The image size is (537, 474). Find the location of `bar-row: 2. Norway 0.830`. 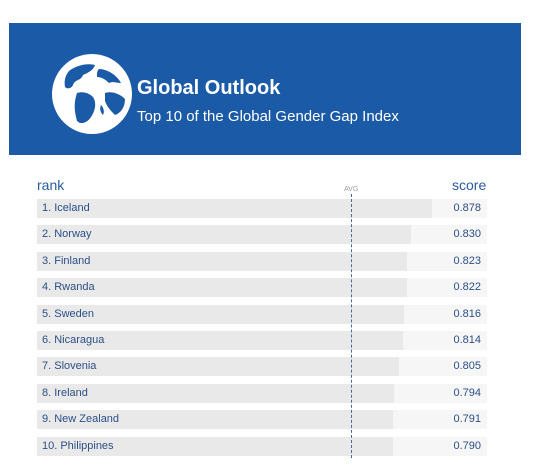

bar-row: 2. Norway 0.830 is located at coordinates (262, 235).